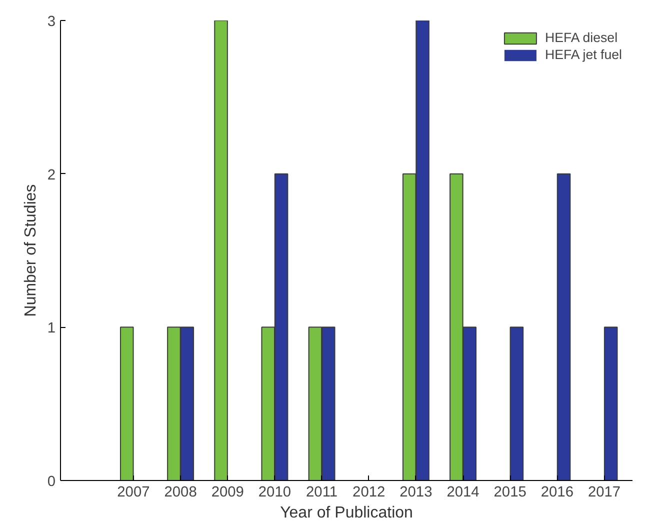 The image size is (646, 530). I want to click on x-tick-label: 2008, so click(180, 492).